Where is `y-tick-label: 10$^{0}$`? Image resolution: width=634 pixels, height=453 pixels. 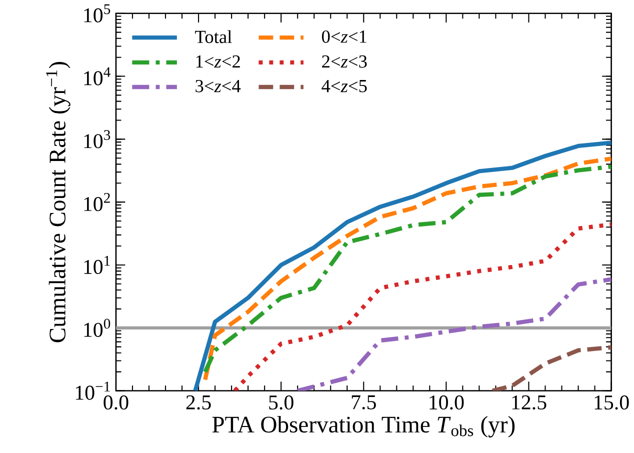 y-tick-label: 10$^{0}$ is located at coordinates (97, 328).